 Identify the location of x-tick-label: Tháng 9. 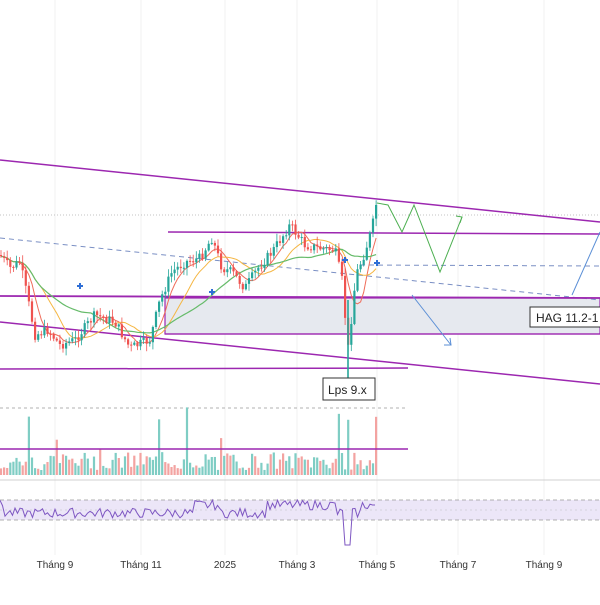
(55, 565).